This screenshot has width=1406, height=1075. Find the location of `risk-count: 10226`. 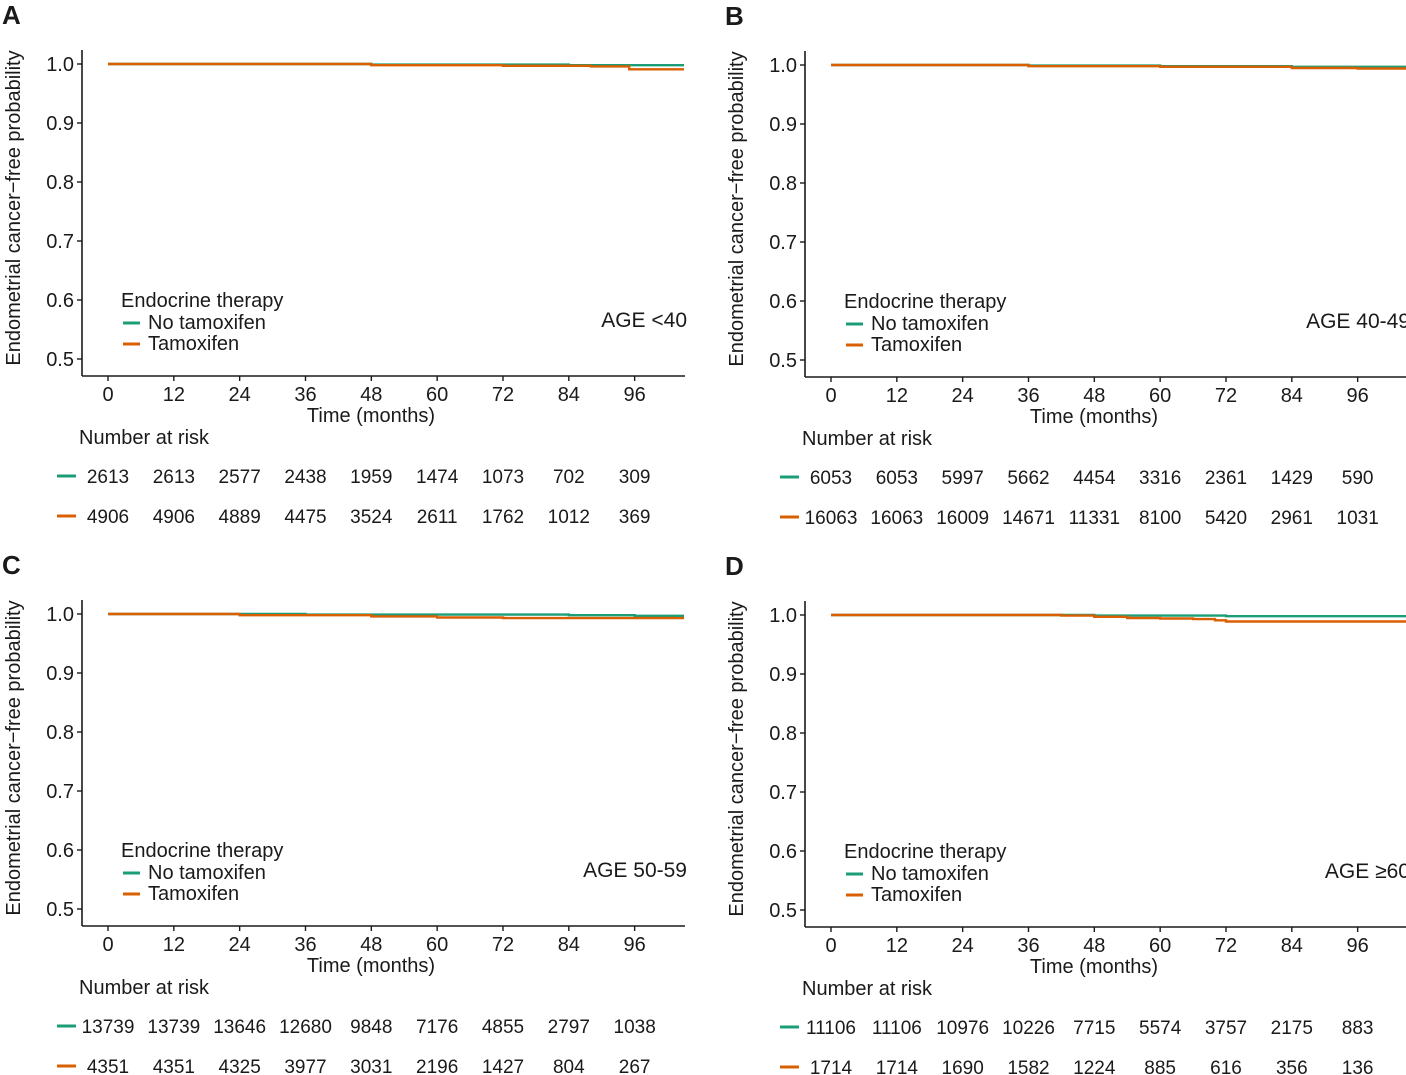

risk-count: 10226 is located at coordinates (1028, 1028).